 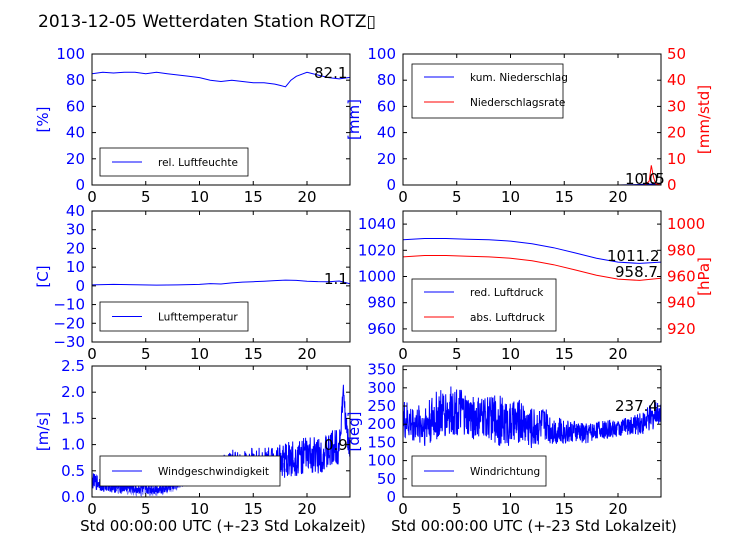 What do you see at coordinates (73, 445) in the screenshot?
I see `y-tick-label: 1.0` at bounding box center [73, 445].